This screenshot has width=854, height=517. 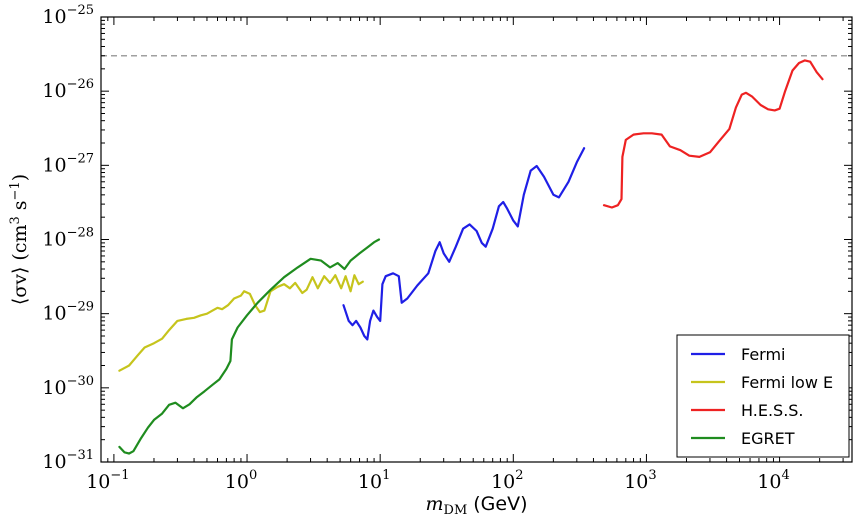 I want to click on legend: Fermi Fermi low E H.E.S.S. EGRET, so click(x=763, y=396).